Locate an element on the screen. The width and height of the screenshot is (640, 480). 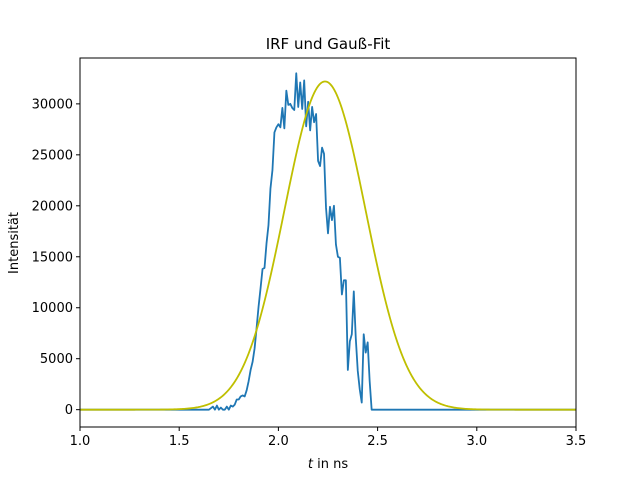
y-tick-label: 25000 is located at coordinates (52, 155).